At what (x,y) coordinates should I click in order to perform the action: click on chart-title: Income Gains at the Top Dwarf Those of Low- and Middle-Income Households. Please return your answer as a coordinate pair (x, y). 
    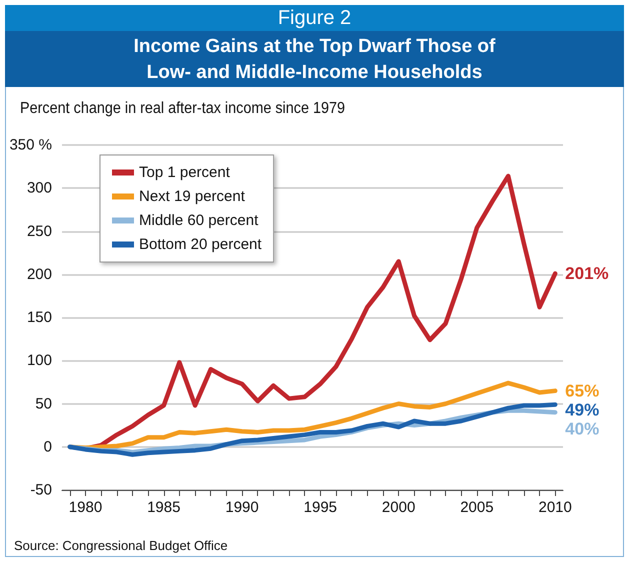
    Looking at the image, I should click on (314, 59).